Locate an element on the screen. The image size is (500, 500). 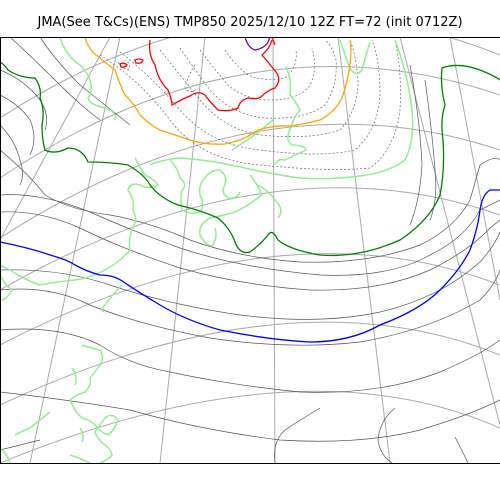
graticule-latitude-line is located at coordinates (250, 426).